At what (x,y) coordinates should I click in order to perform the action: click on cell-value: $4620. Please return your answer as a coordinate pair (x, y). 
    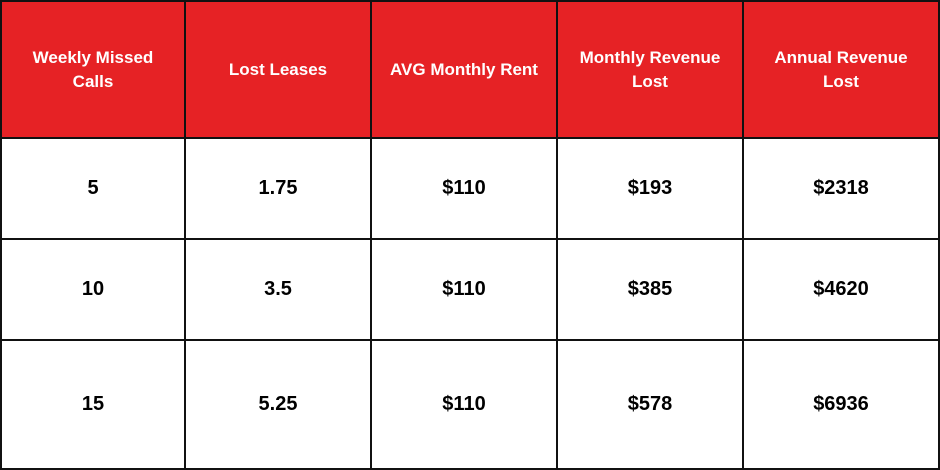
    Looking at the image, I should click on (841, 289).